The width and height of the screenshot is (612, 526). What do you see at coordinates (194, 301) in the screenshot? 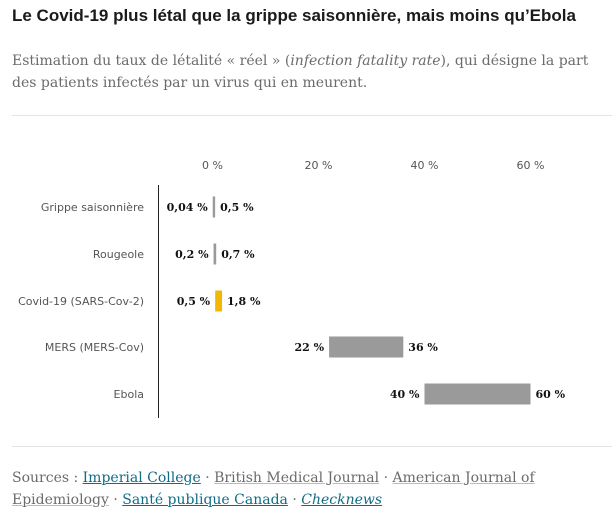
I see `low-value-label-2: 0,5 %` at bounding box center [194, 301].